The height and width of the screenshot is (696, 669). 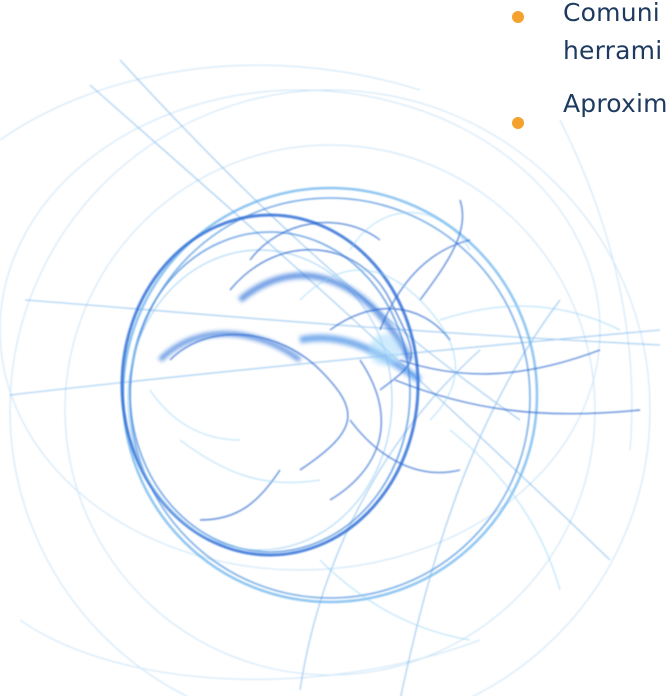 I want to click on bullet-1-line-1: Comuni, so click(x=611, y=13).